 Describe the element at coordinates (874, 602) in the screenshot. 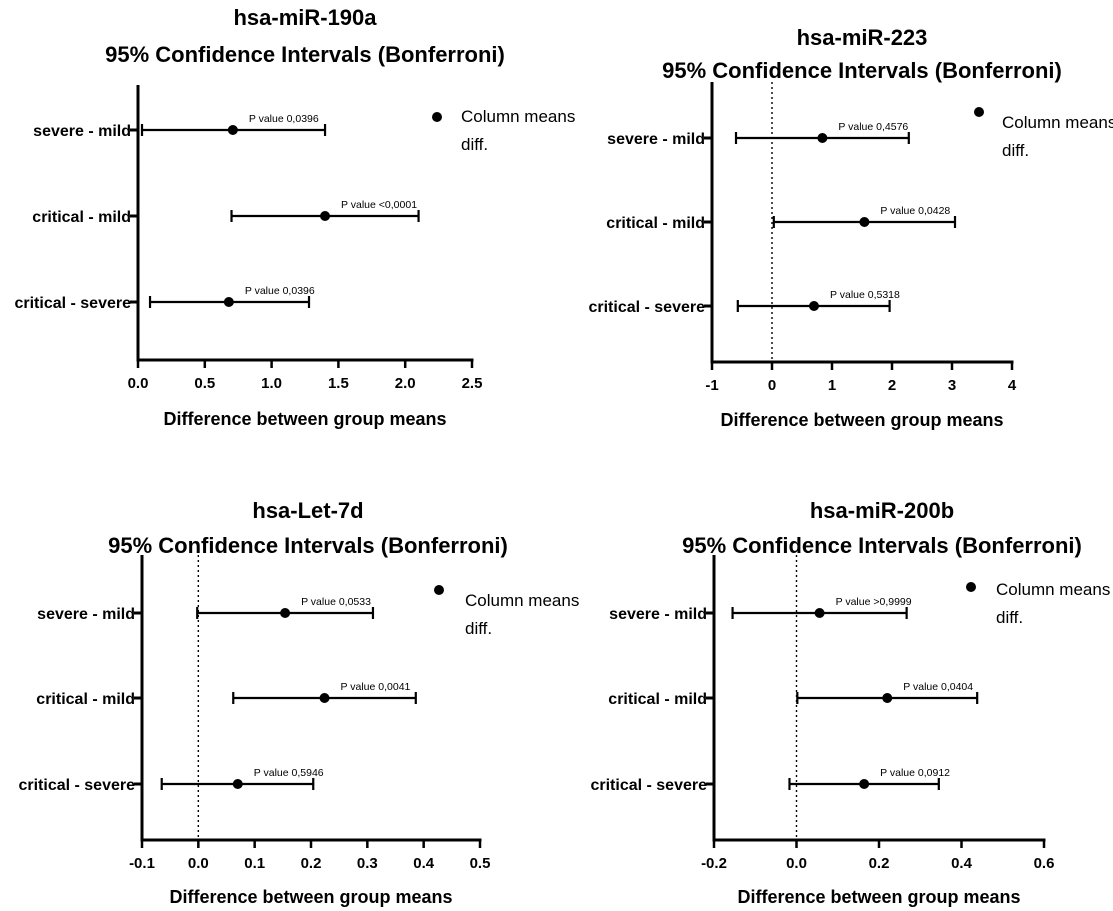

I see `p-value-label: P value >0,9999` at that location.